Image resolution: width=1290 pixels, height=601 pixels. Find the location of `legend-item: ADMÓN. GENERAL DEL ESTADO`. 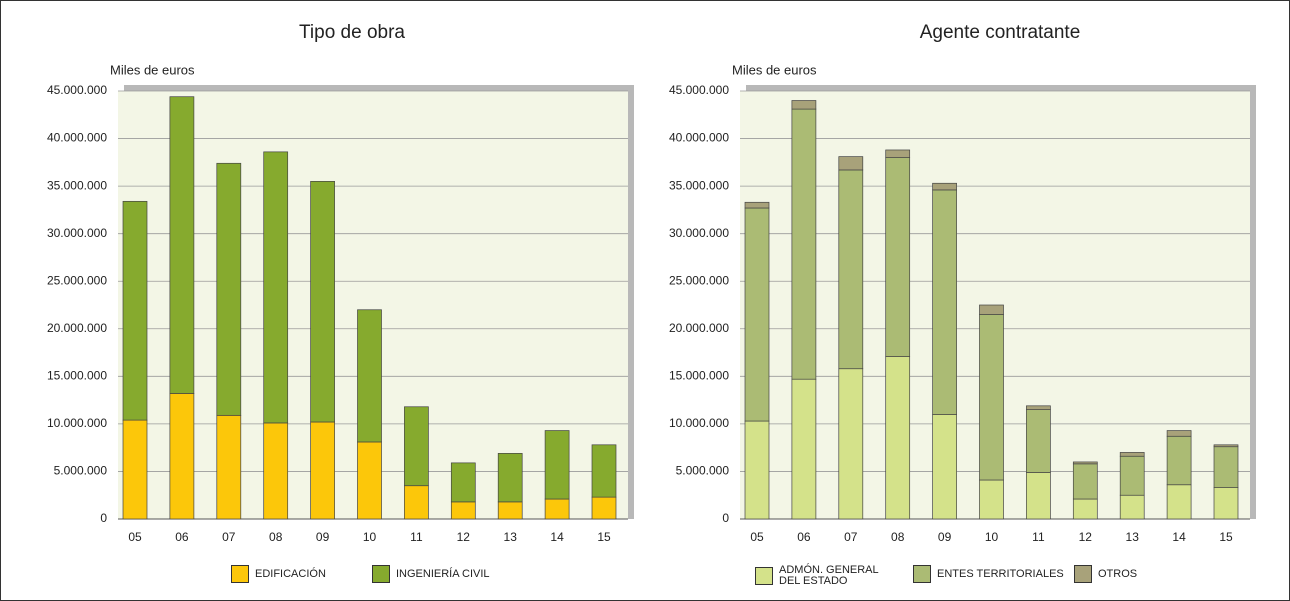

legend-item: ADMÓN. GENERAL DEL ESTADO is located at coordinates (817, 576).